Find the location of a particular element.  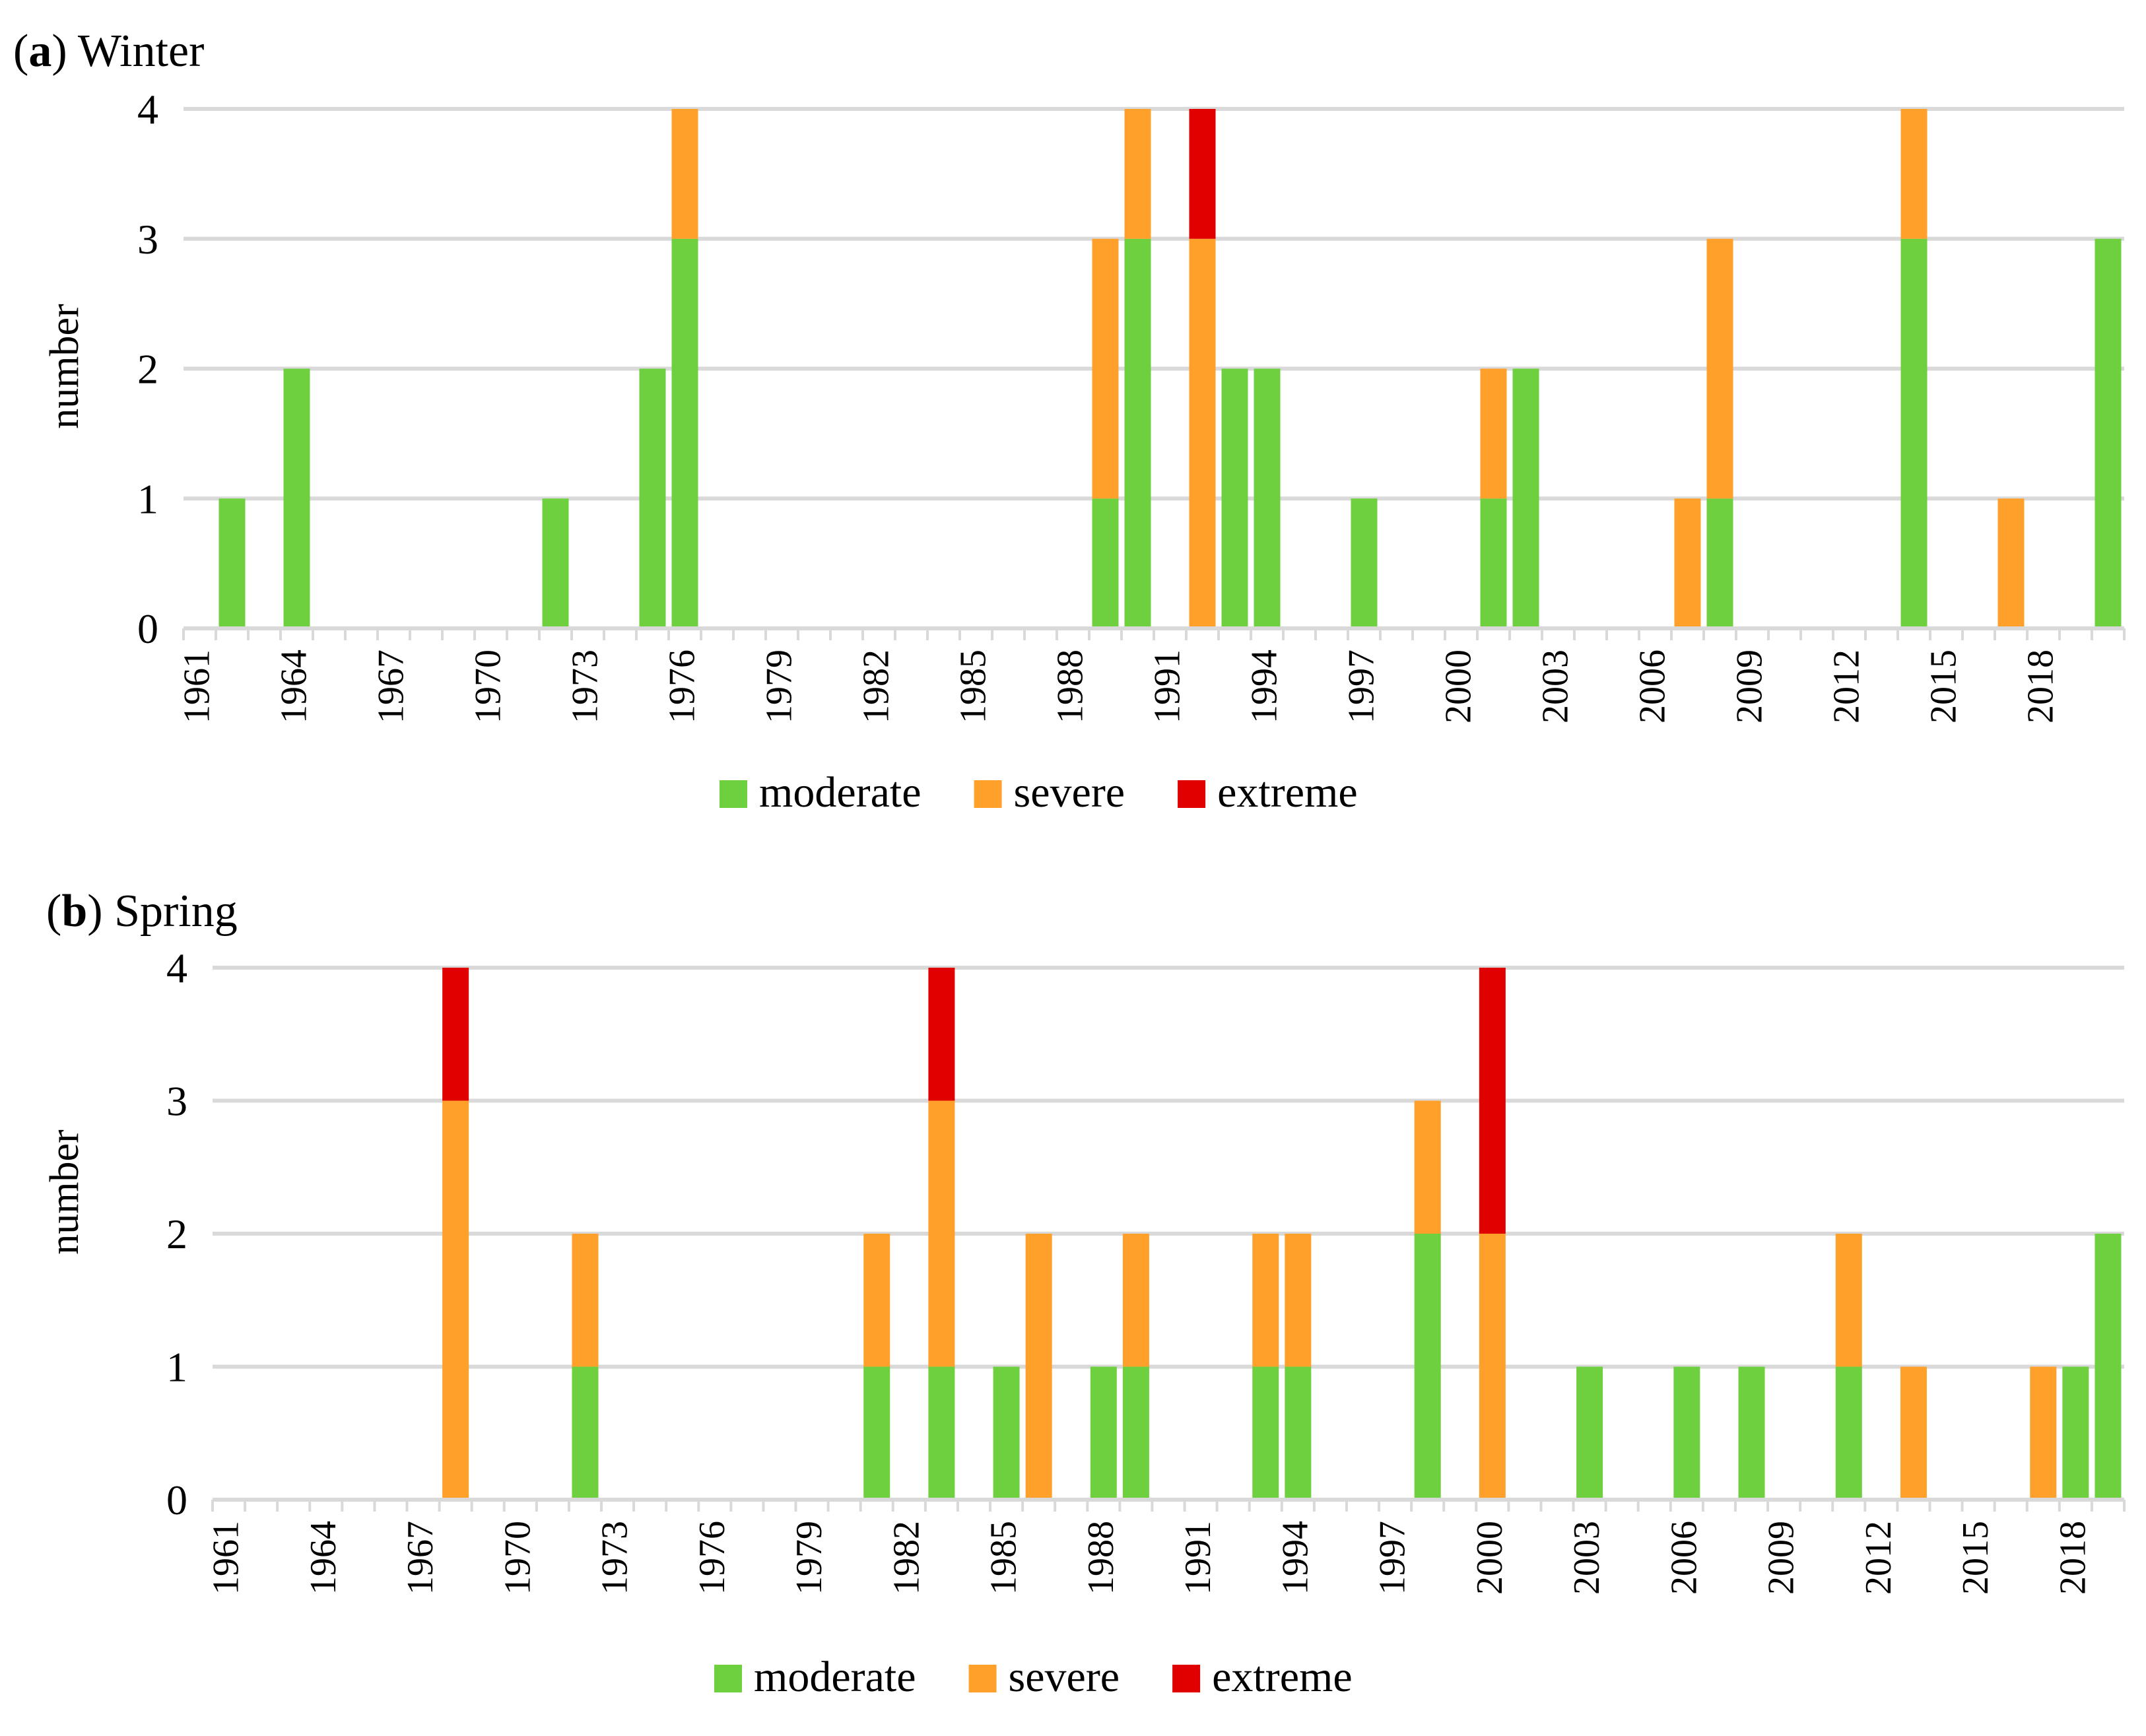

bar-moderate-2014 is located at coordinates (1914, 433).